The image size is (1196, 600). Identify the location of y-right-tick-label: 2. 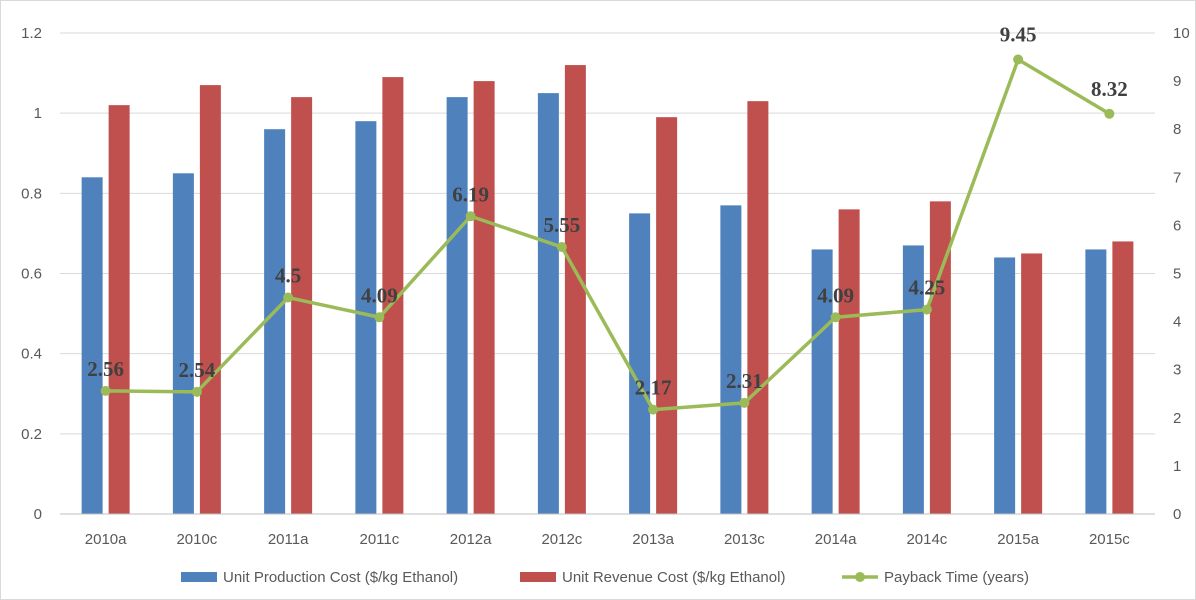
(1177, 418).